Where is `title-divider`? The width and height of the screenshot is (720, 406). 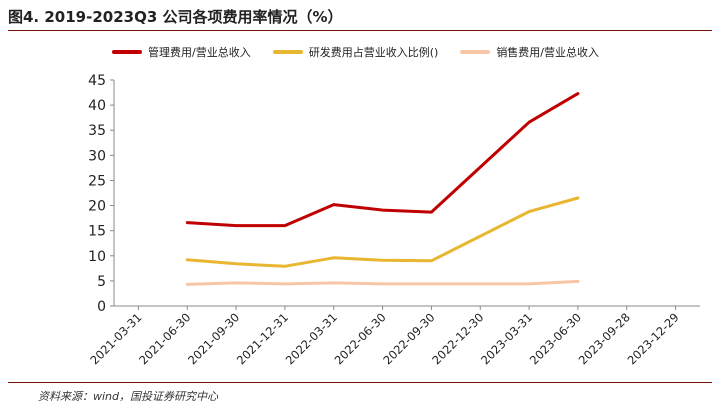
title-divider is located at coordinates (360, 30).